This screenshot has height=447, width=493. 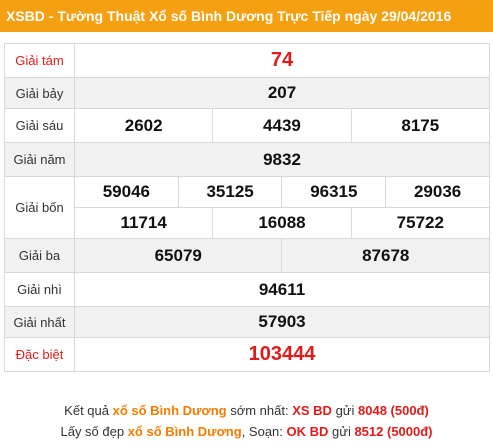 I want to click on prize-row-bon-2: 11714 16088 75722, so click(x=248, y=223).